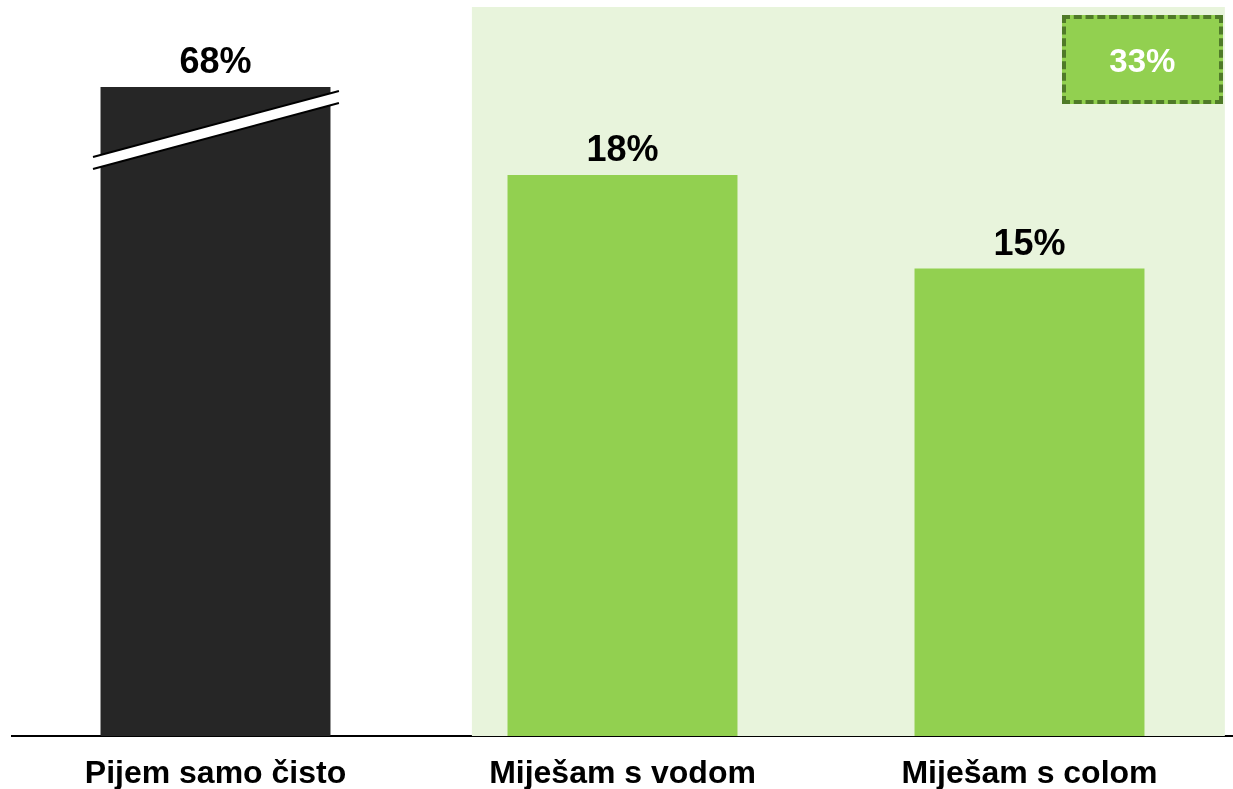 This screenshot has height=789, width=1233. I want to click on band-label: 33%, so click(1142, 59).